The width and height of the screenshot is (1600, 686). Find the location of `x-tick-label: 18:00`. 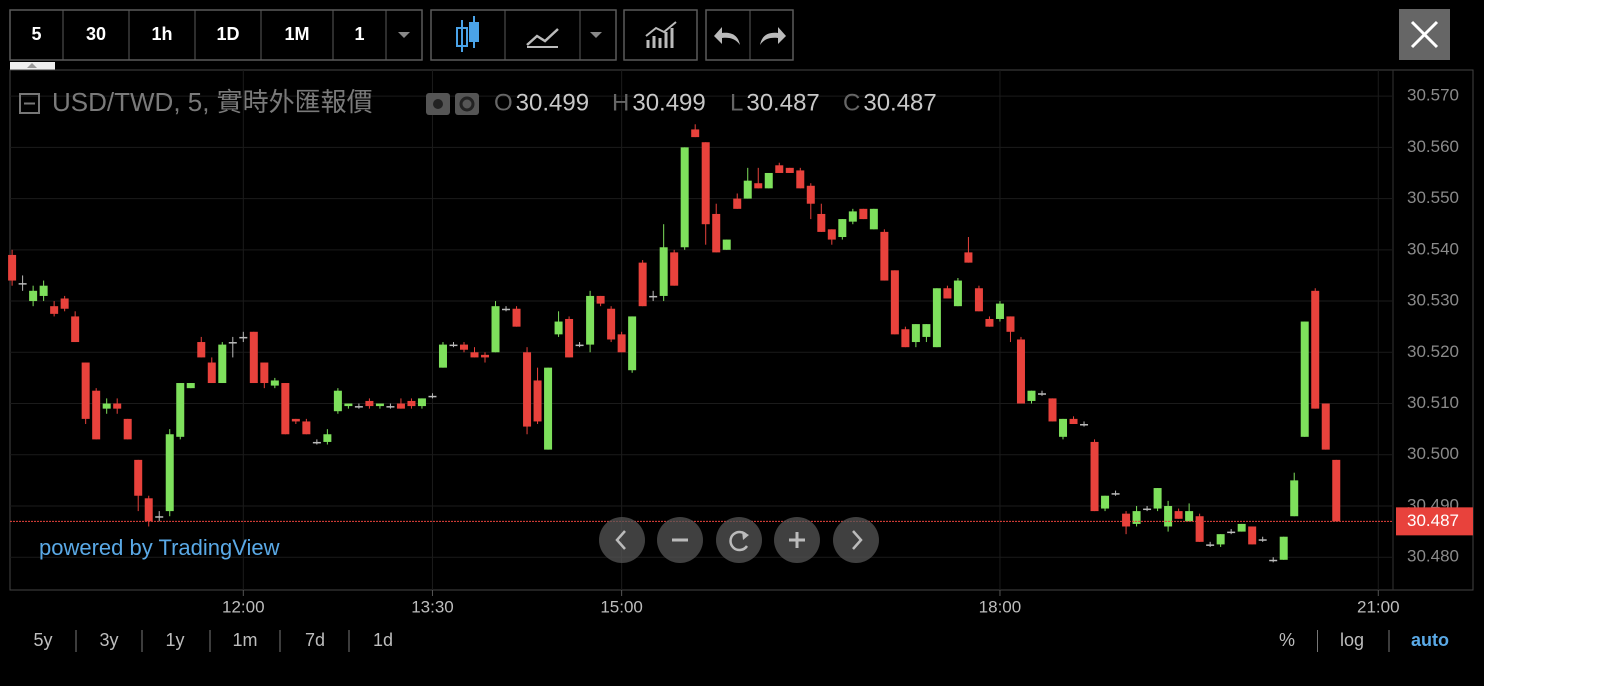

x-tick-label: 18:00 is located at coordinates (1000, 606).